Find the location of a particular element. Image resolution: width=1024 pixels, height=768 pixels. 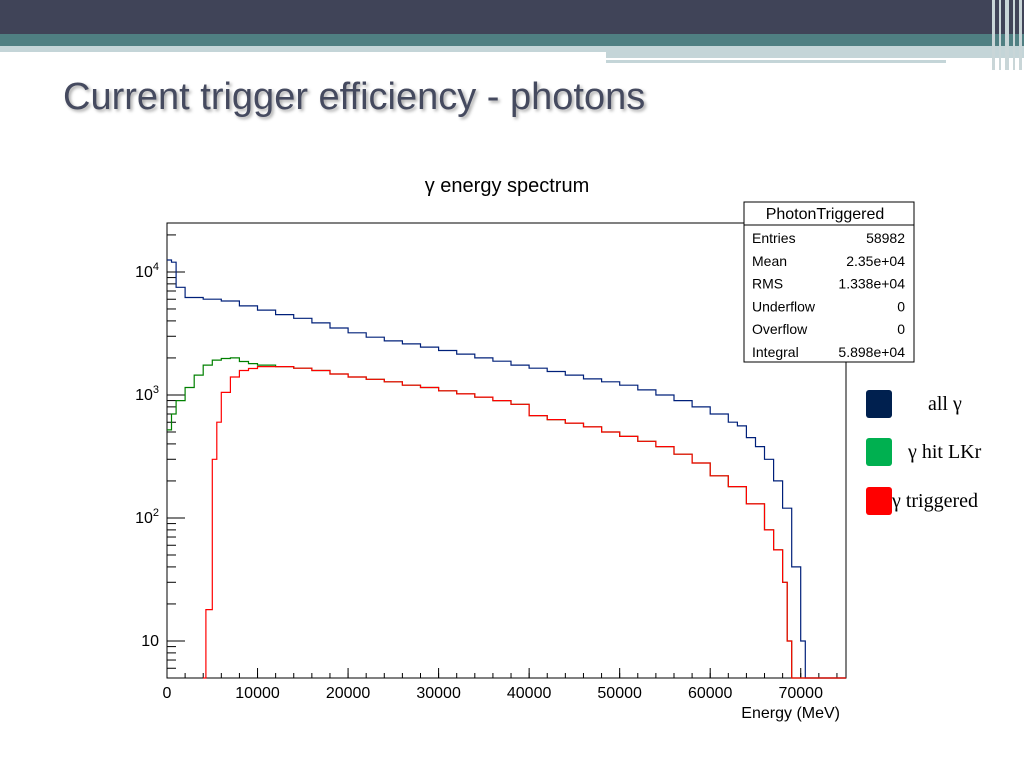

stats-row-label: Mean is located at coordinates (769, 261).